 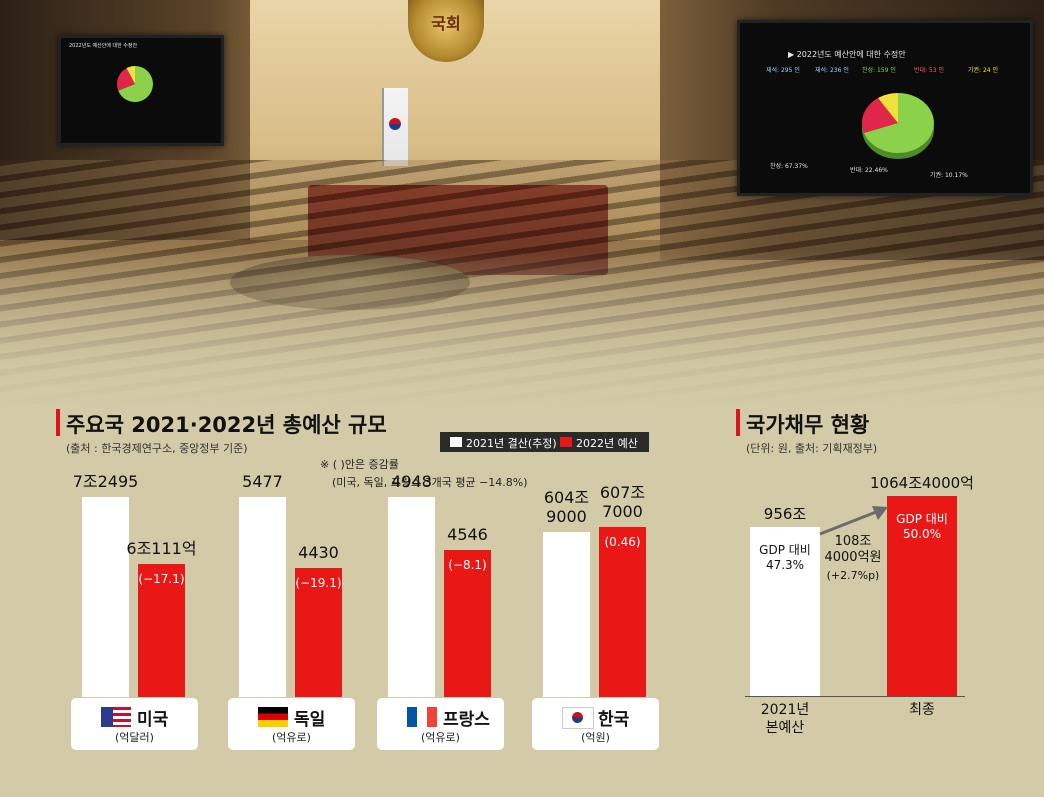 What do you see at coordinates (897, 125) in the screenshot?
I see `right-screen-pie` at bounding box center [897, 125].